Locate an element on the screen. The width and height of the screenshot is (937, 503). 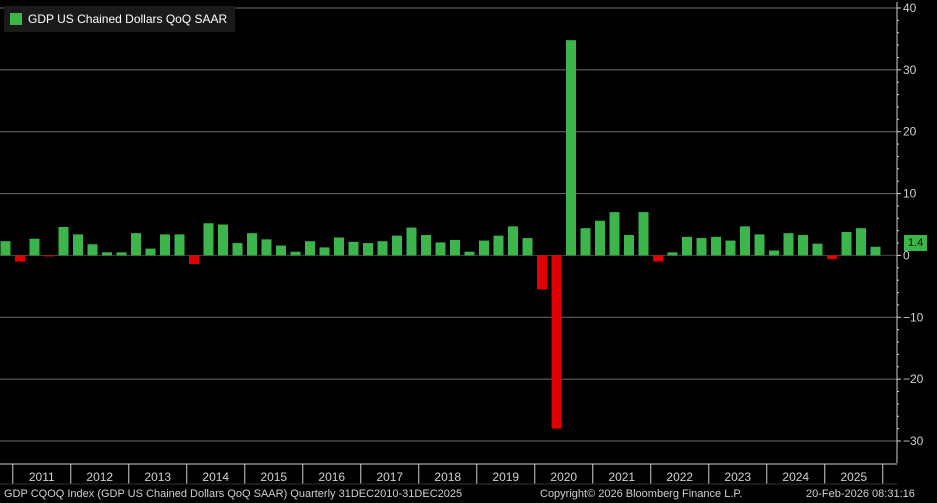
y-tick-label: 20 is located at coordinates (910, 132).